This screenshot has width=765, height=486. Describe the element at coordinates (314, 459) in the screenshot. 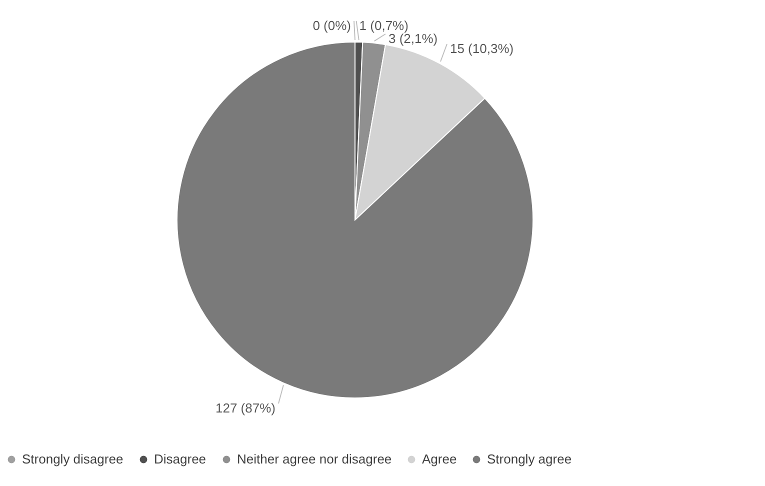

I see `legend-label: Neither agree nor disagree` at that location.